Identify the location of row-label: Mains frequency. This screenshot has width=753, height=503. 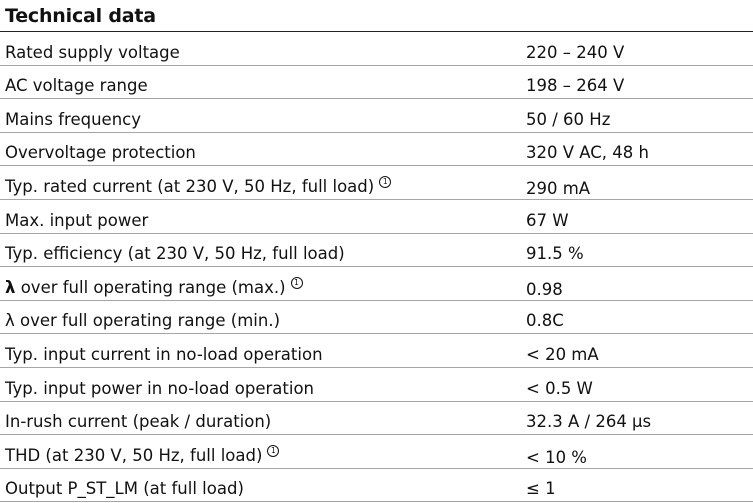
(73, 119).